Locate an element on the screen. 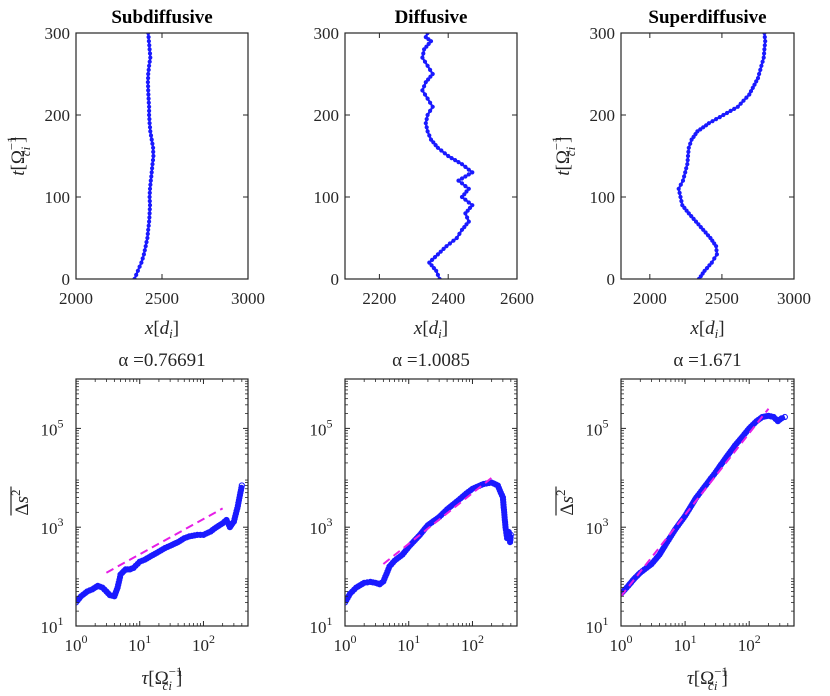 The height and width of the screenshot is (696, 830). x-tick-label: 10⁰ is located at coordinates (76, 643).